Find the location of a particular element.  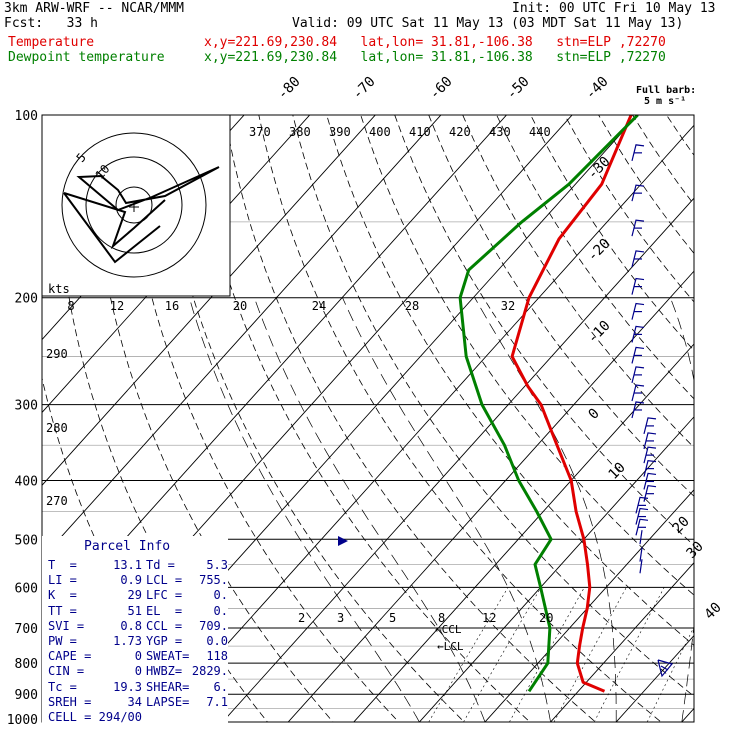

dry-adiabat-label: 290 is located at coordinates (57, 354).